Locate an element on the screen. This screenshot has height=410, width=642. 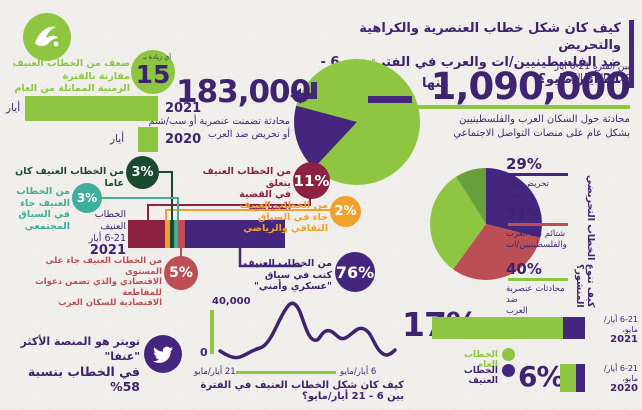
stat-text-general: من الخطاب العنيف كان عاما is located at coordinates (69, 177).